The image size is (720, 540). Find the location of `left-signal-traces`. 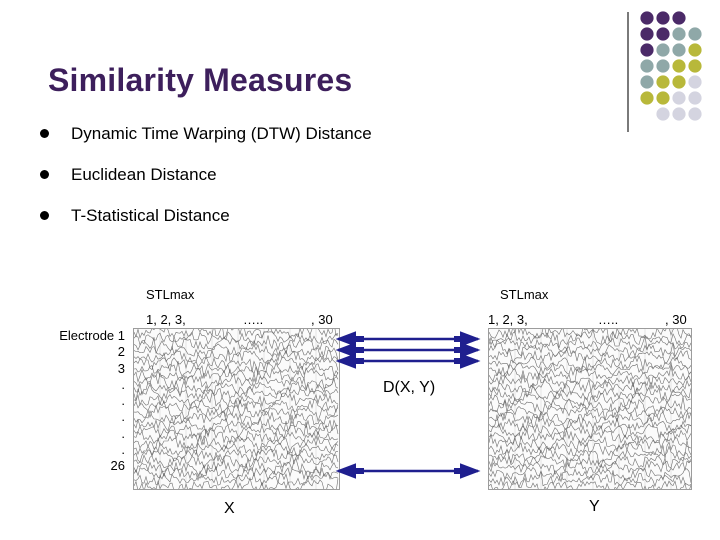

left-signal-traces is located at coordinates (236, 409).